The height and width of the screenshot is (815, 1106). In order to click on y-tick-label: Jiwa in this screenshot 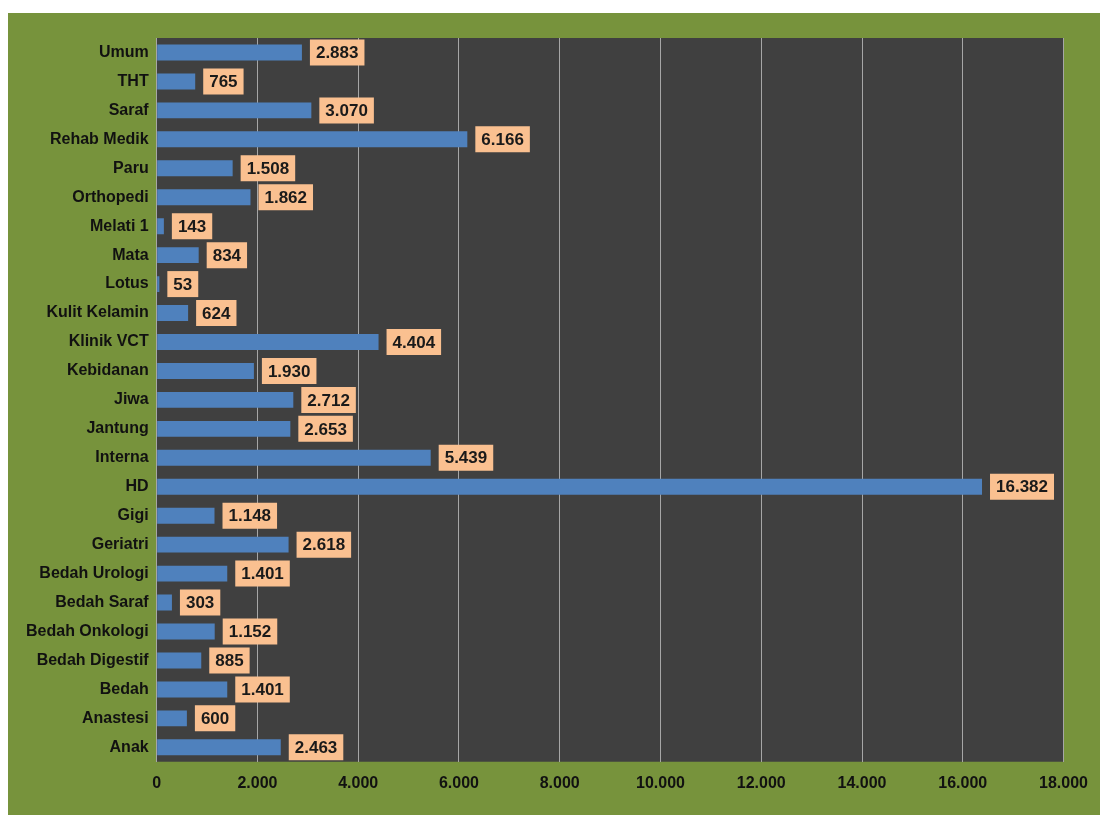, I will do `click(131, 399)`.